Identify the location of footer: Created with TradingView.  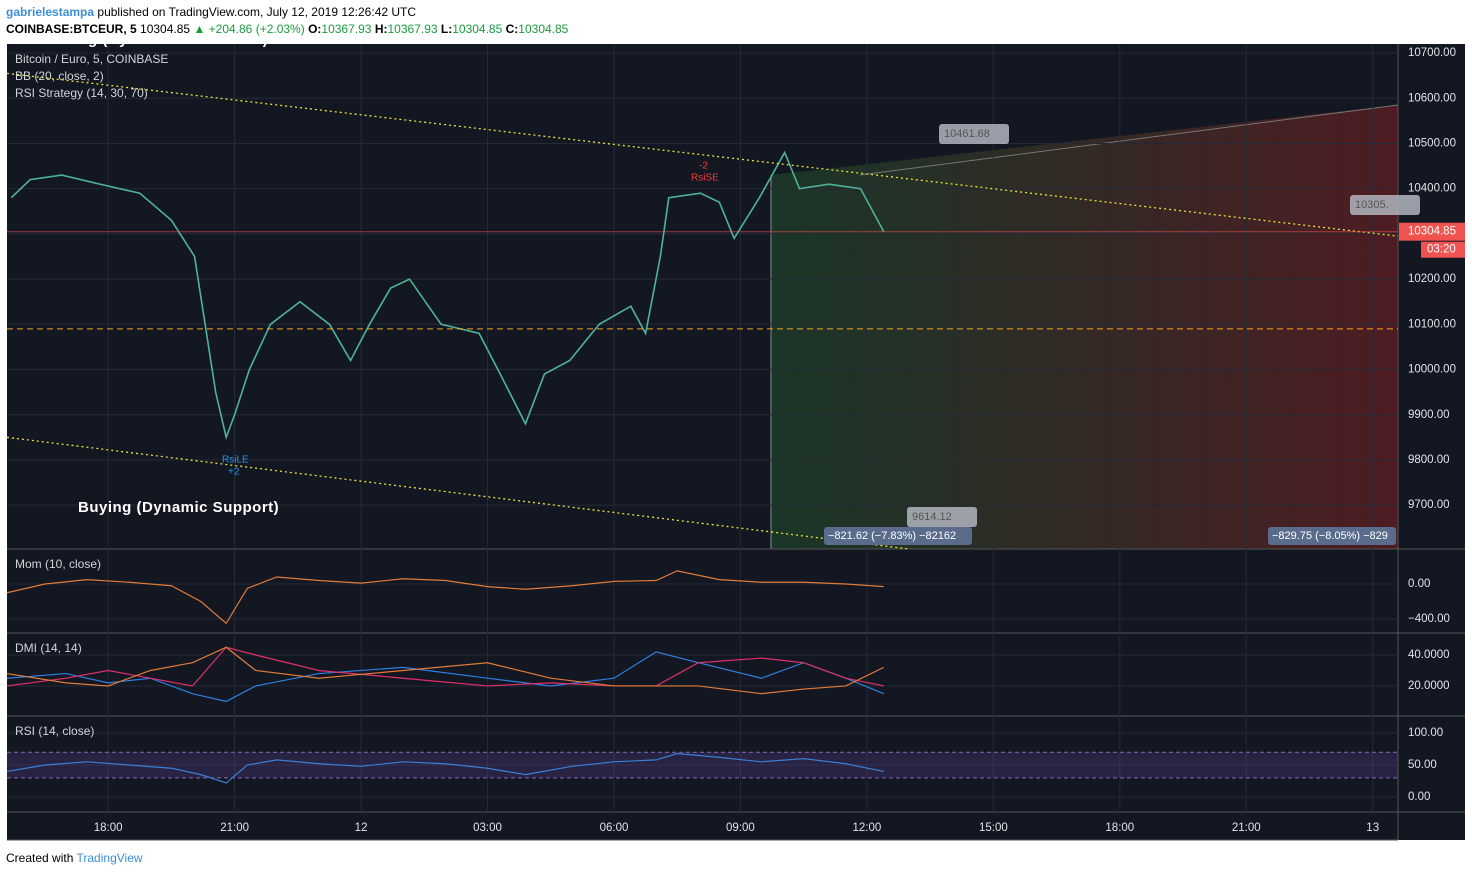
(74, 858).